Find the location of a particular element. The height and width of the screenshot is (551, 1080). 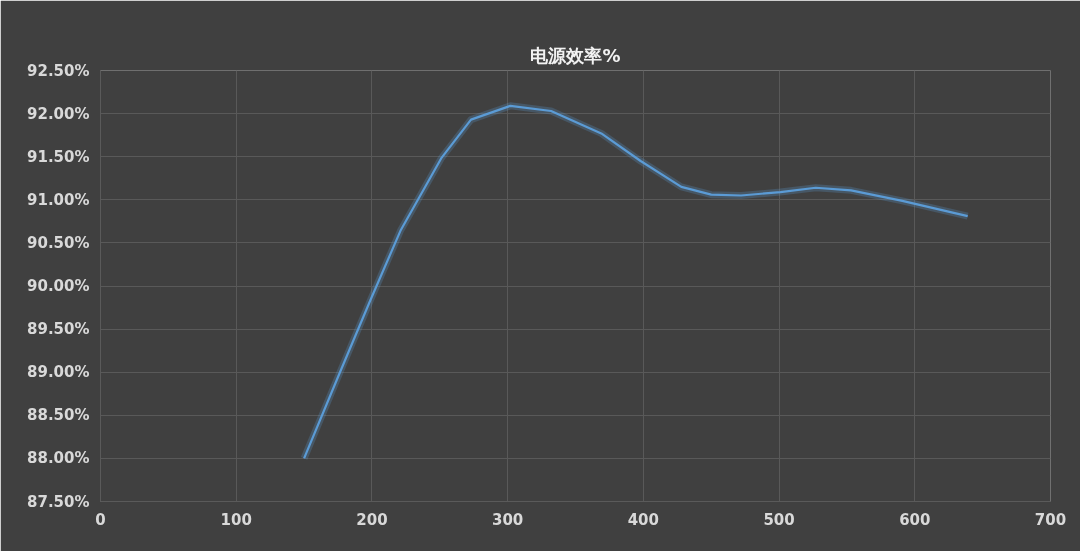

y-tick-label: 91.50% is located at coordinates (58, 156).